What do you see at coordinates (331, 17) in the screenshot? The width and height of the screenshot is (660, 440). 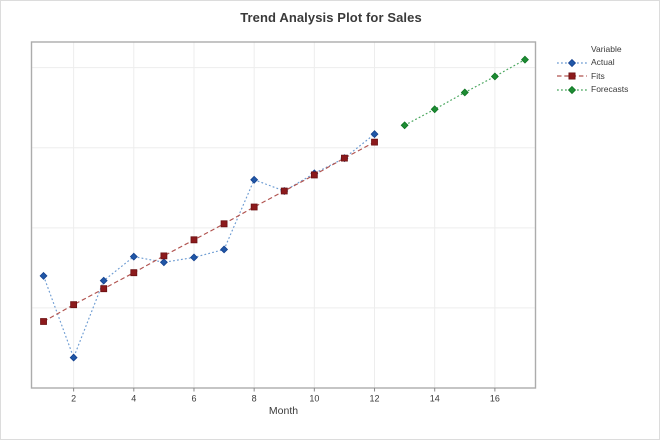 I see `chart-title: Trend Analysis Plot for Sales` at bounding box center [331, 17].